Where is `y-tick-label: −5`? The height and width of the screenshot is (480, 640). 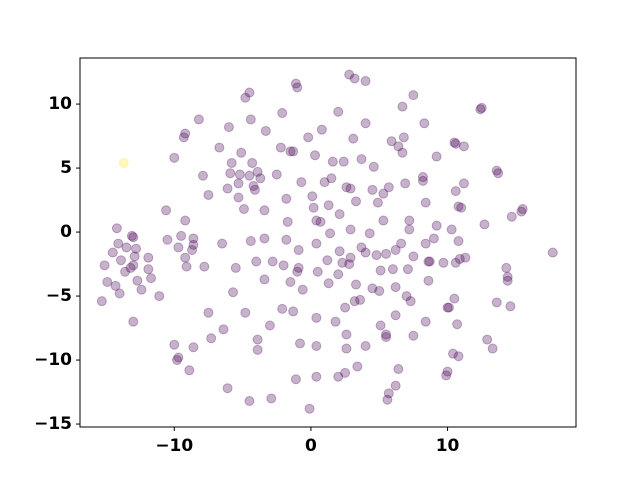 y-tick-label: −5 is located at coordinates (59, 296).